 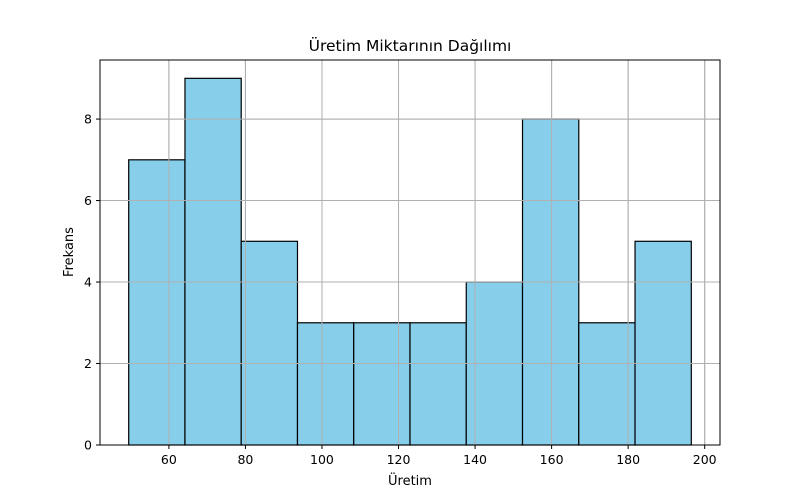 I want to click on y-tick-label: 0, so click(x=88, y=445).